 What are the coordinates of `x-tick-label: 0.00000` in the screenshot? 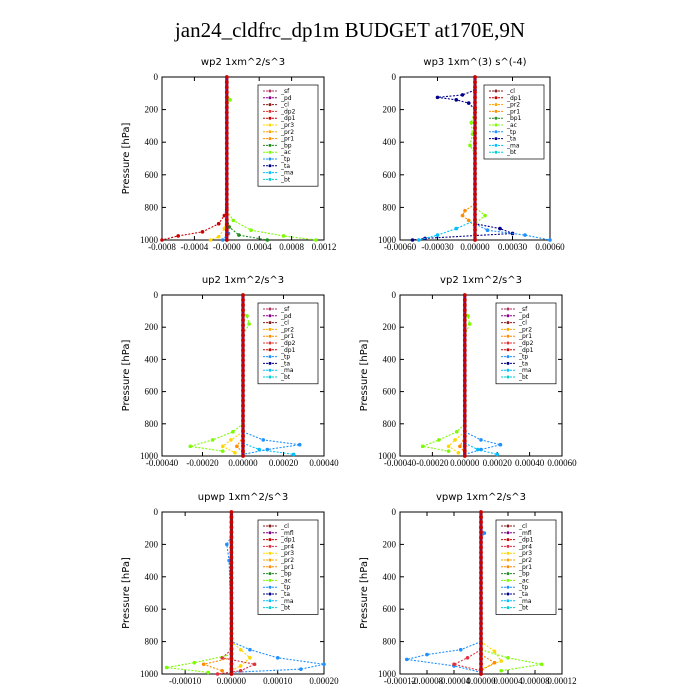 It's located at (475, 247).